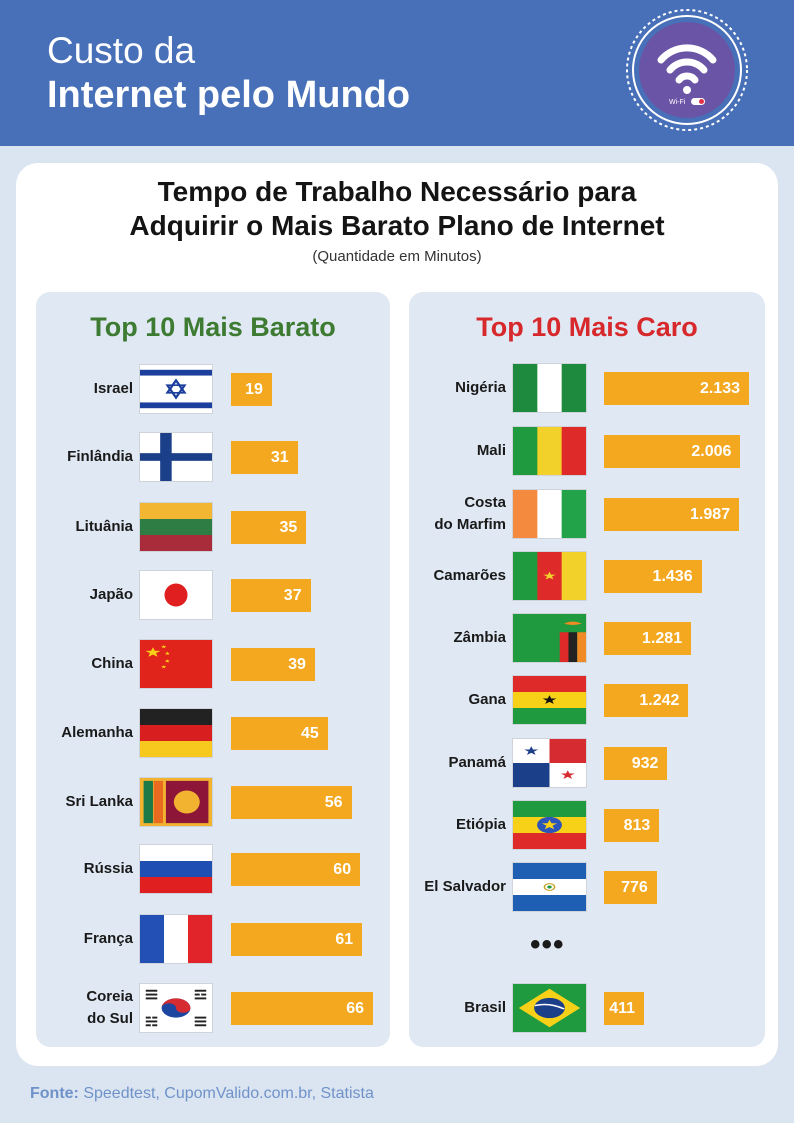  What do you see at coordinates (397, 256) in the screenshot?
I see `chart-unit: (Quantidade em Minutos)` at bounding box center [397, 256].